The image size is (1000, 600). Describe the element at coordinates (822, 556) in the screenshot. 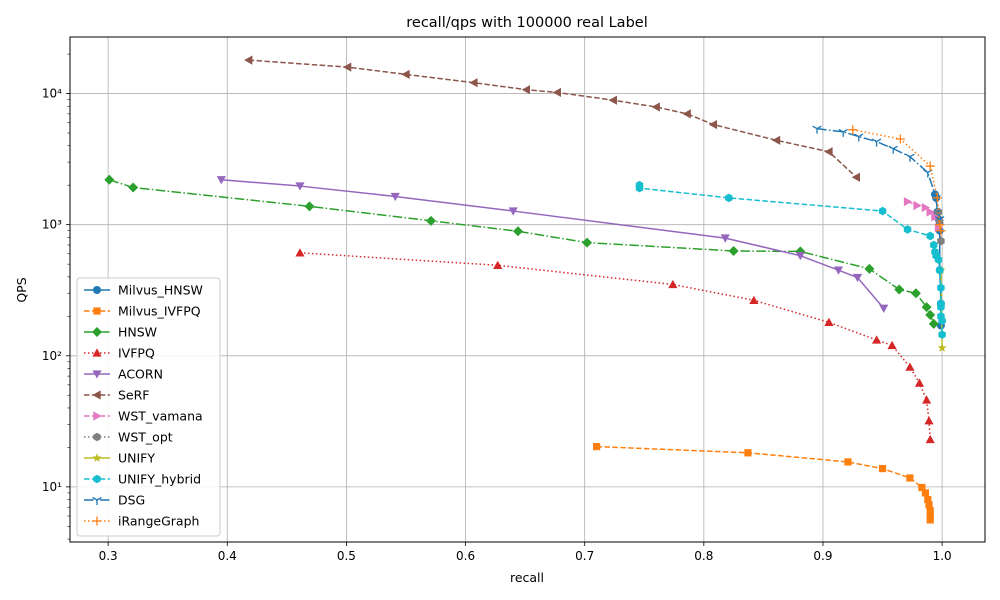

I see `x-tick-label: 0.9` at that location.